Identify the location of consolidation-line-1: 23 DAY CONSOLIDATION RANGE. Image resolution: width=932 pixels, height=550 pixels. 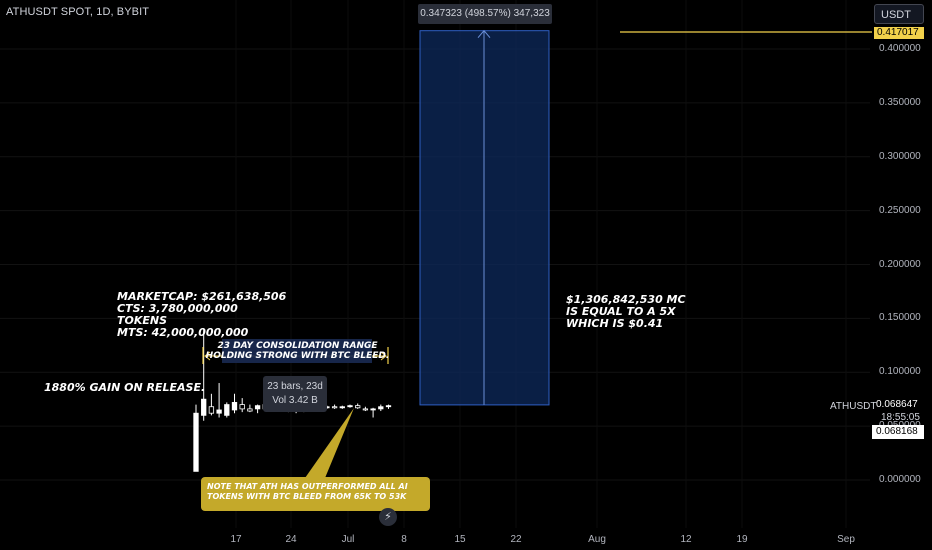
(297, 346).